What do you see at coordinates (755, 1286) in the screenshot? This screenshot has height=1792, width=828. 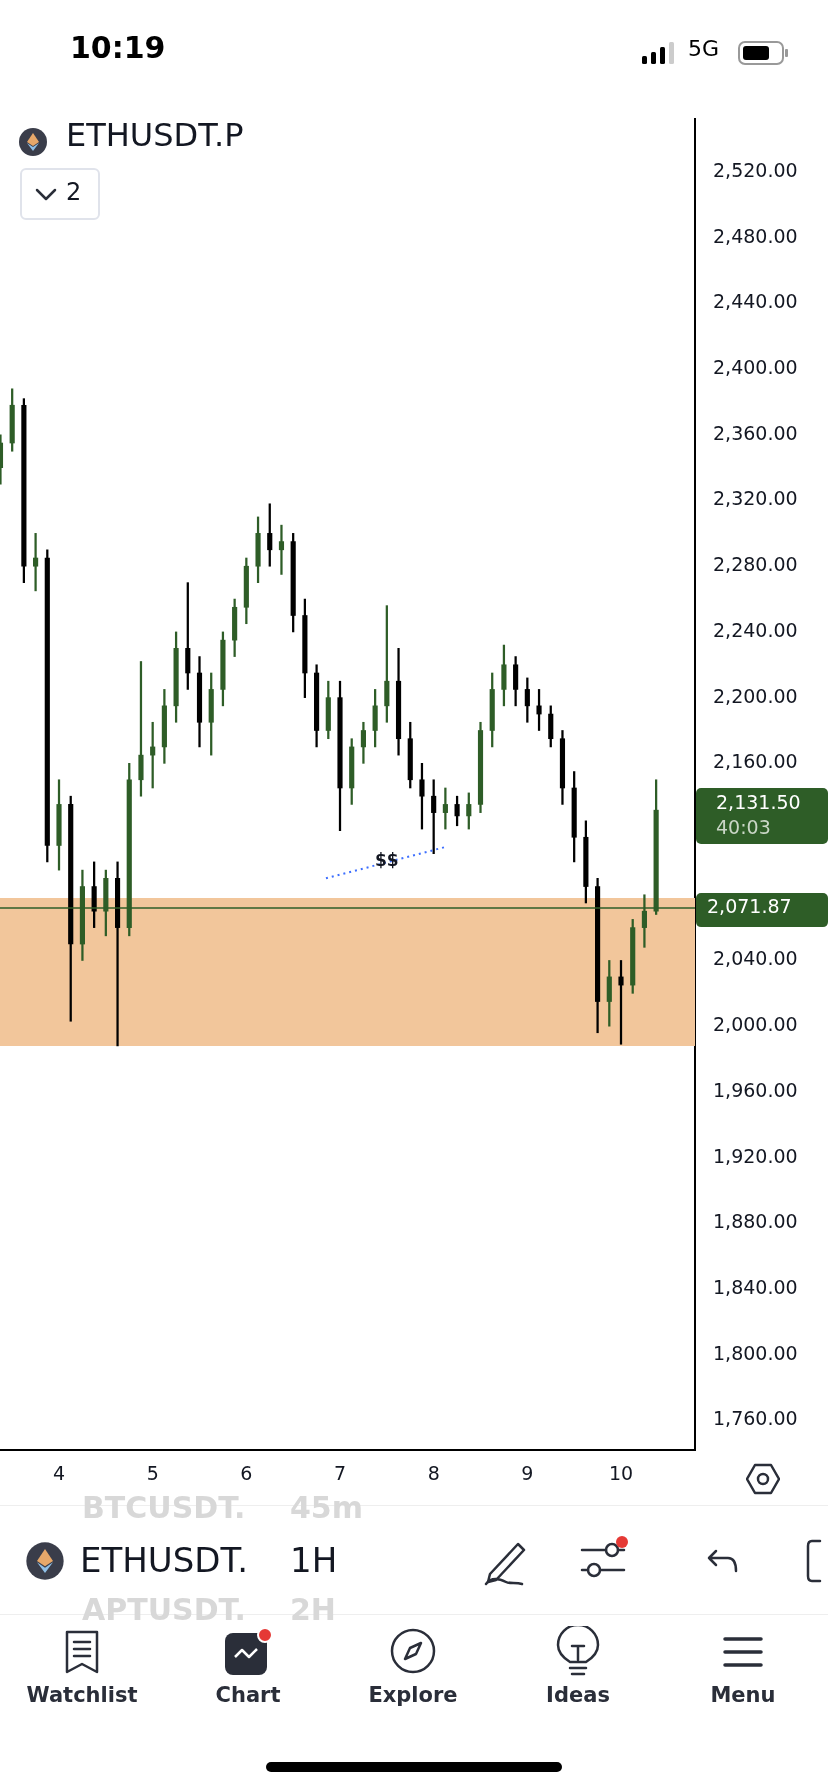 I see `y-tick-label: 1,840.00` at bounding box center [755, 1286].